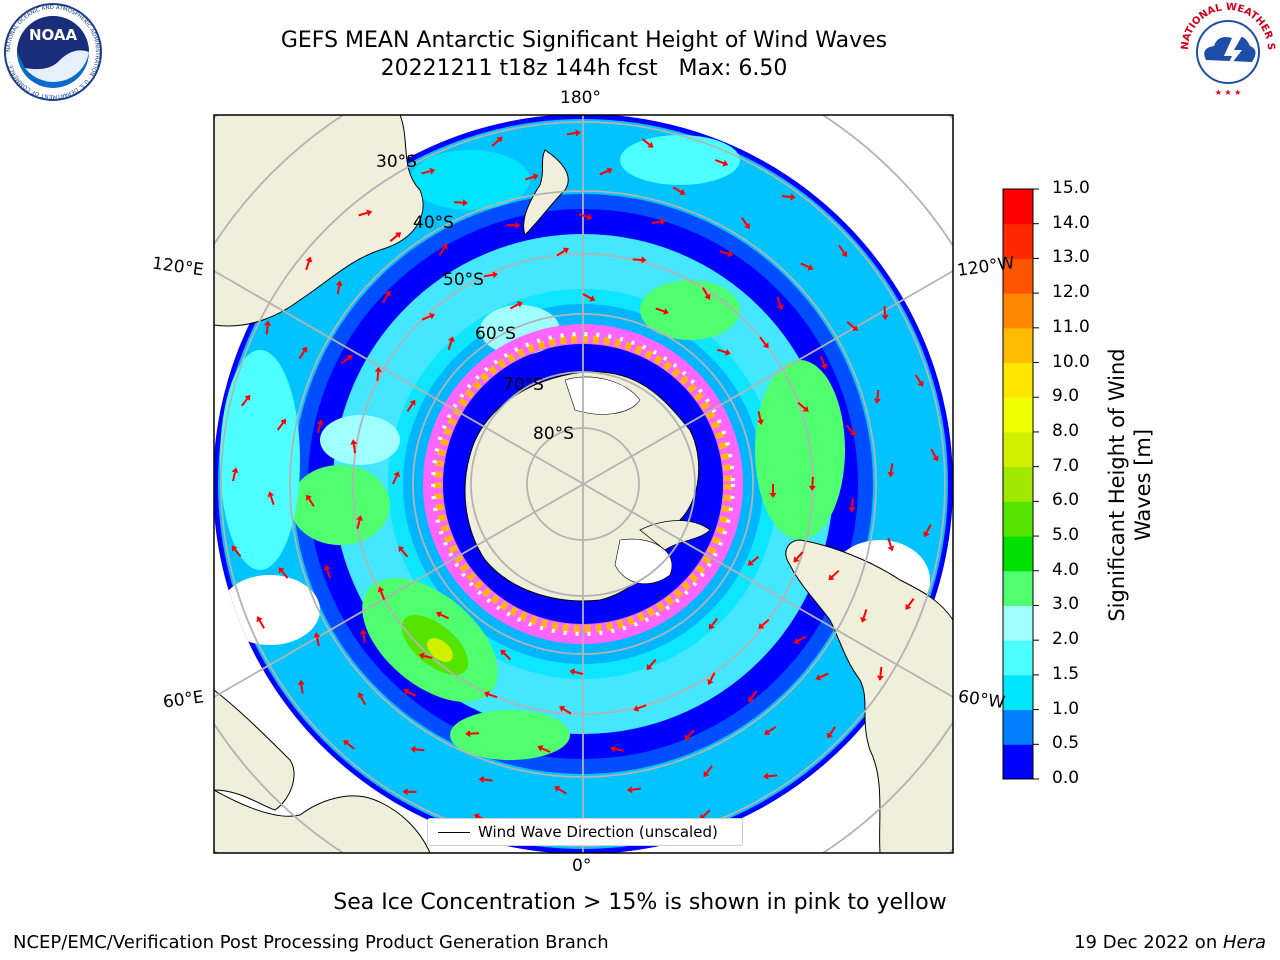 The image size is (1280, 960). I want to click on lat-label-70s: 70°S, so click(523, 385).